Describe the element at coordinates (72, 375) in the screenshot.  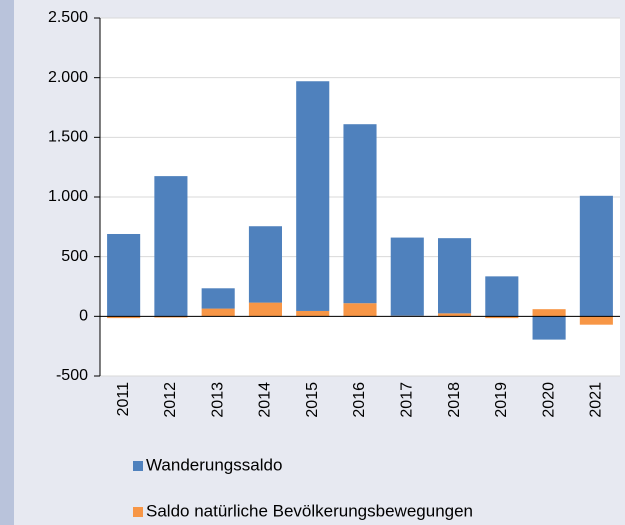
I see `y-tick-label: -500` at that location.